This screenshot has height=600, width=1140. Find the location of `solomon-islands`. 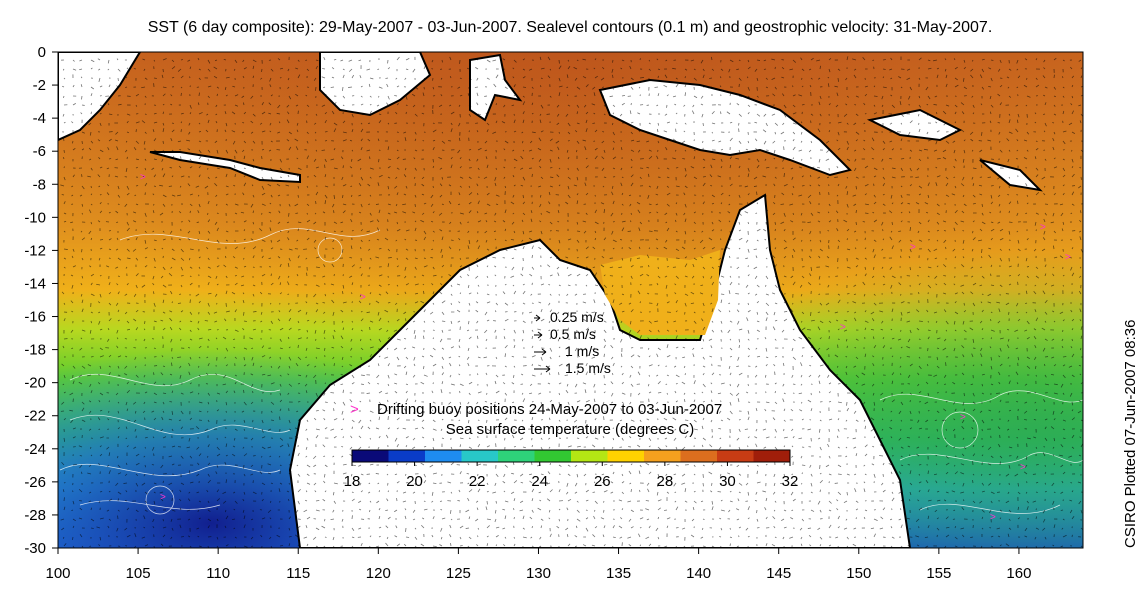

solomon-islands is located at coordinates (1011, 175).